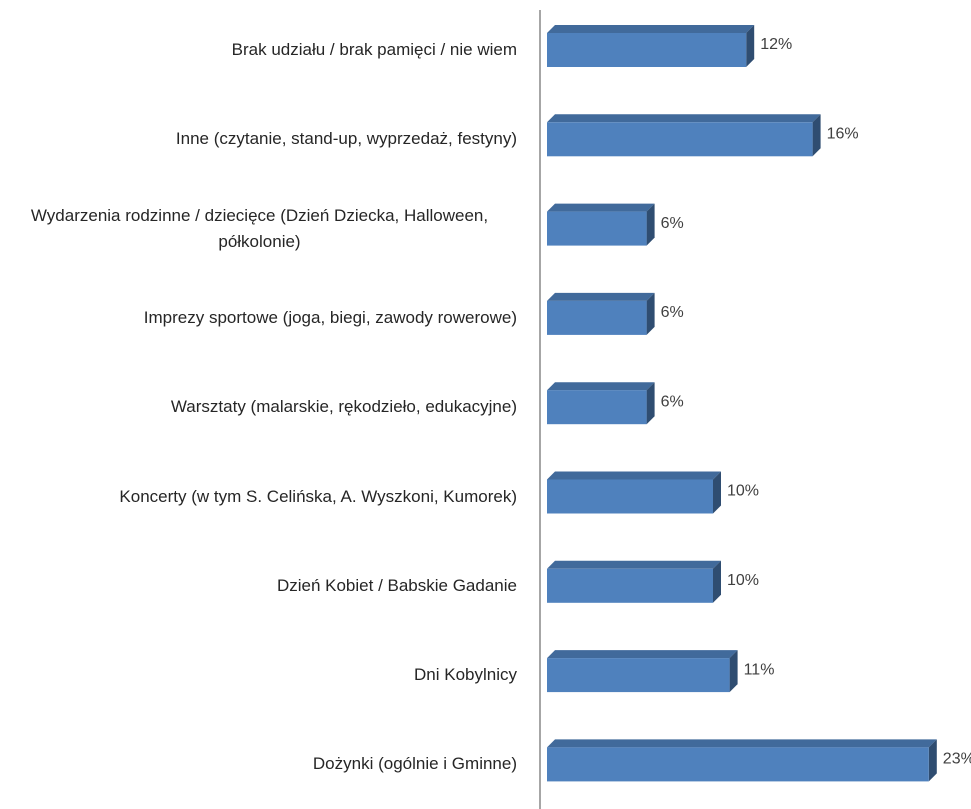 Image resolution: width=971 pixels, height=809 pixels. What do you see at coordinates (396, 585) in the screenshot?
I see `category-label: Dzień Kobiet / Babskie Gadanie` at bounding box center [396, 585].